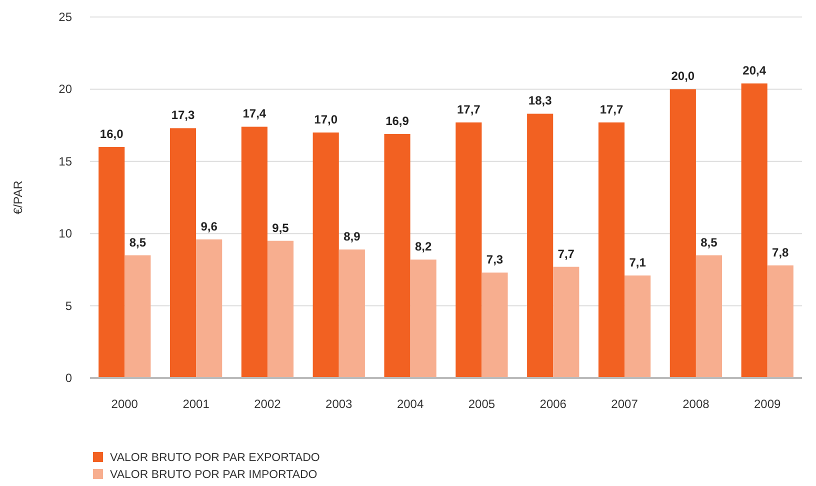 This screenshot has width=816, height=486. What do you see at coordinates (352, 236) in the screenshot?
I see `data-label: 8,9` at bounding box center [352, 236].